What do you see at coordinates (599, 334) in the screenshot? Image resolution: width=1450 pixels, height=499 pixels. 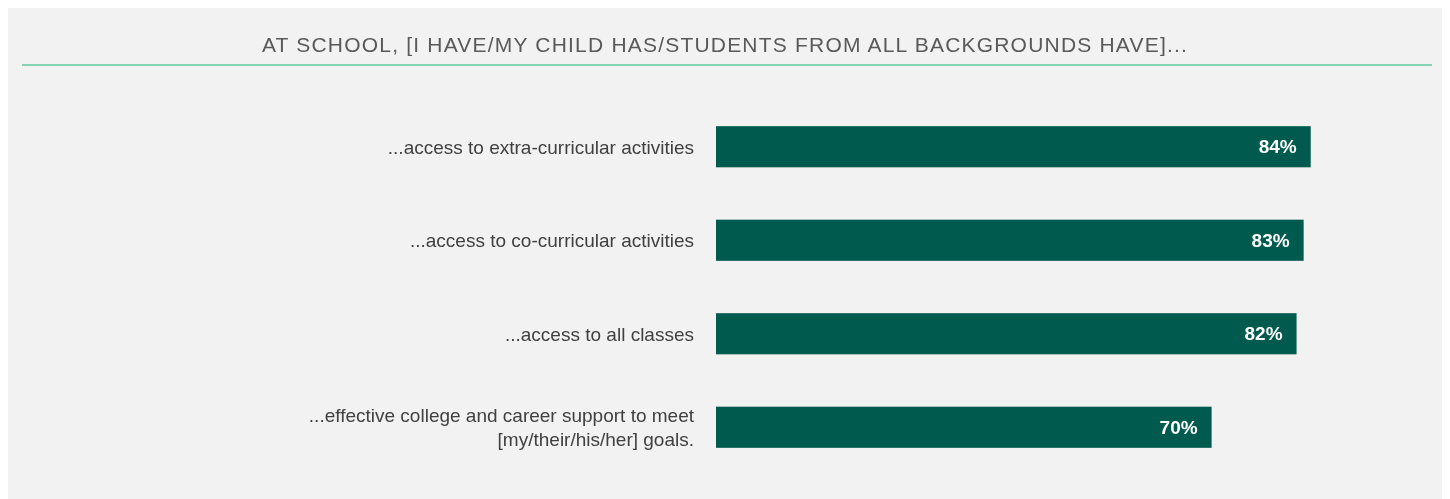 I see `y-tick-label: ...access to all classes` at bounding box center [599, 334].